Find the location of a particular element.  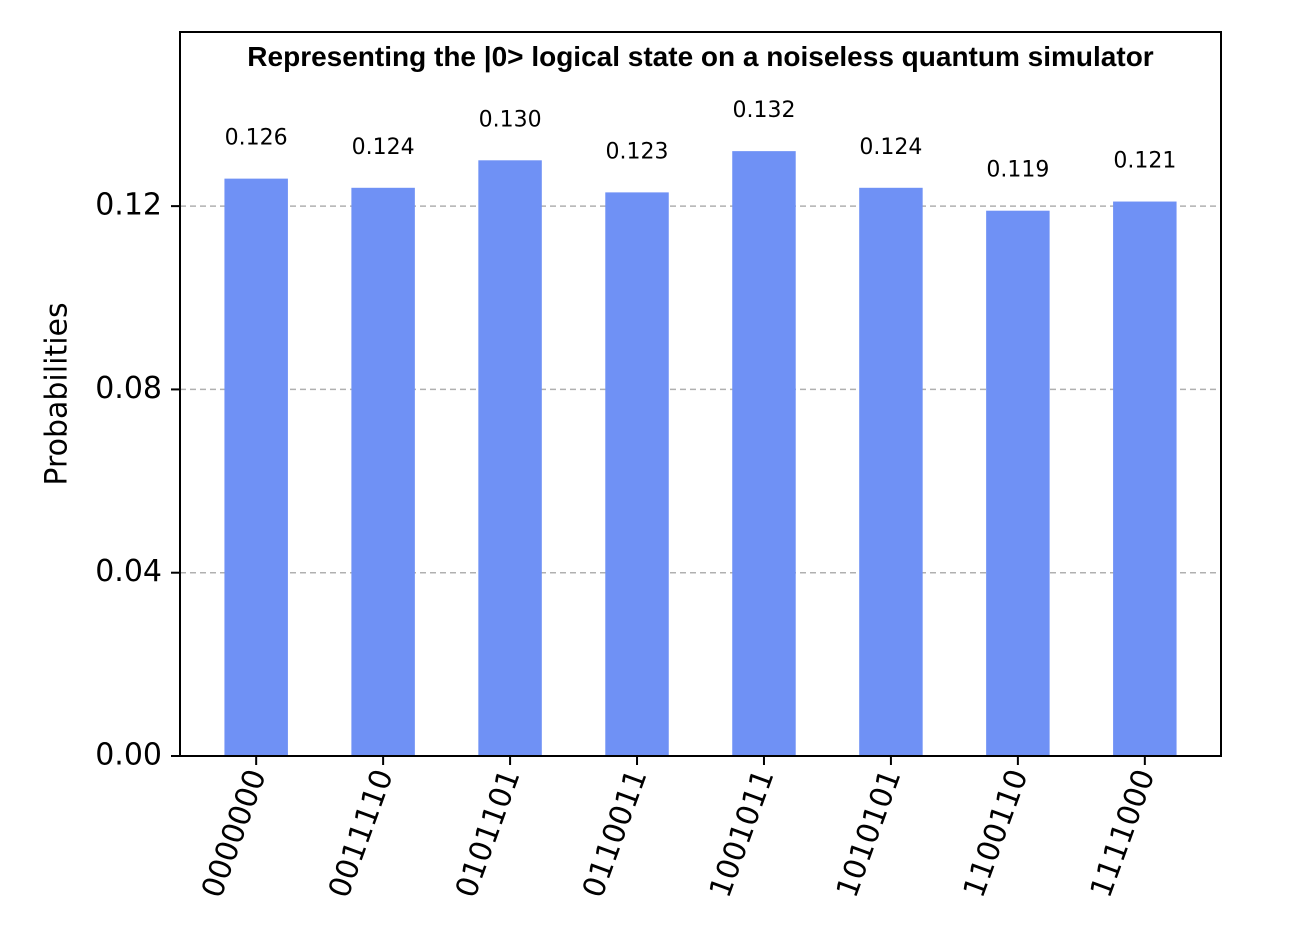

x-tick-label: 1100110 is located at coordinates (996, 834).